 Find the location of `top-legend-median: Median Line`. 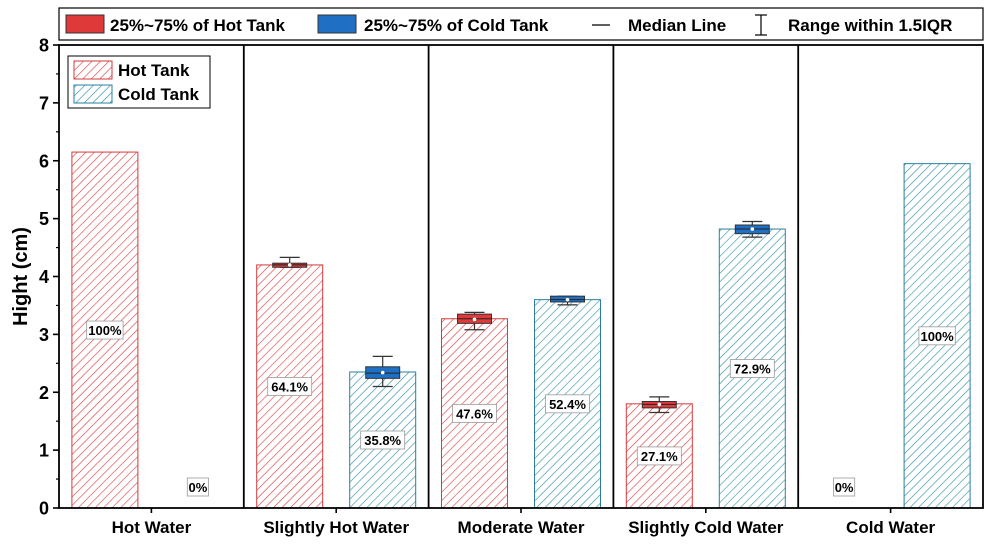

top-legend-median: Median Line is located at coordinates (659, 25).